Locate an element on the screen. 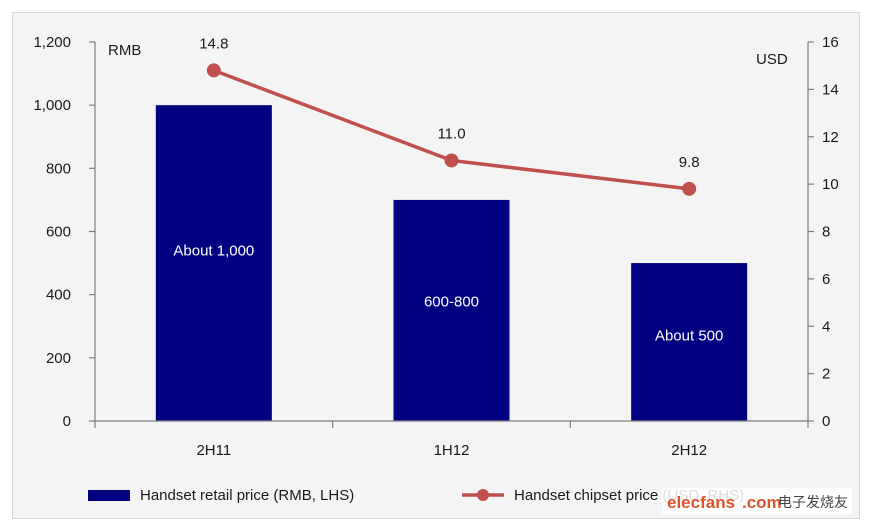  right-axis: 0 2 4 6 8 10 12 14 16 USD is located at coordinates (797, 232).